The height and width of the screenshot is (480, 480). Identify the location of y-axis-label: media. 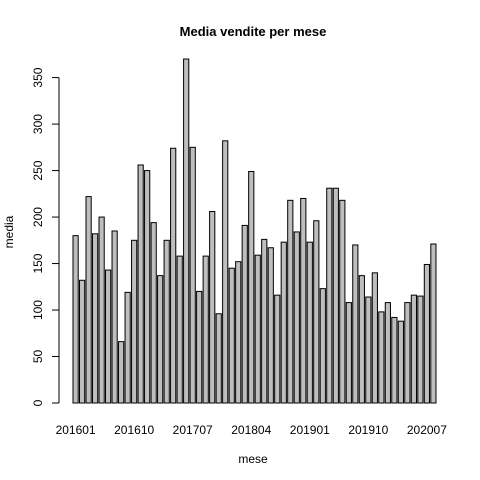
(9, 231).